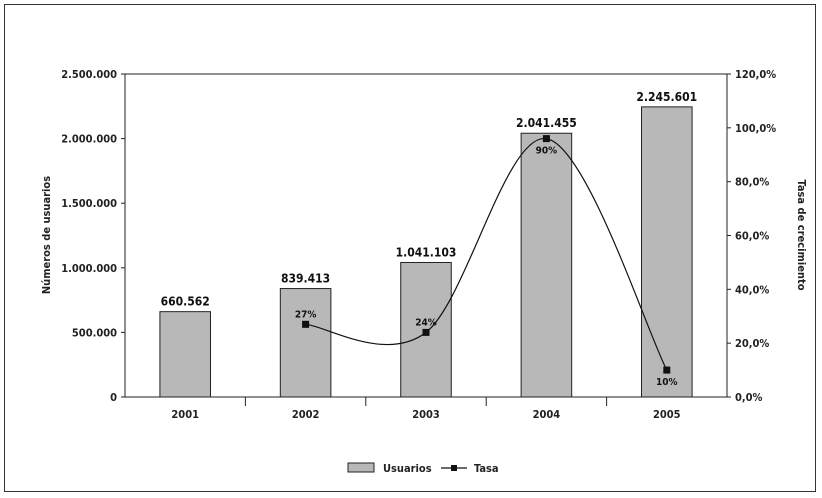 Image resolution: width=822 pixels, height=498 pixels. What do you see at coordinates (749, 397) in the screenshot?
I see `y2-tick-label: 0,0%` at bounding box center [749, 397].